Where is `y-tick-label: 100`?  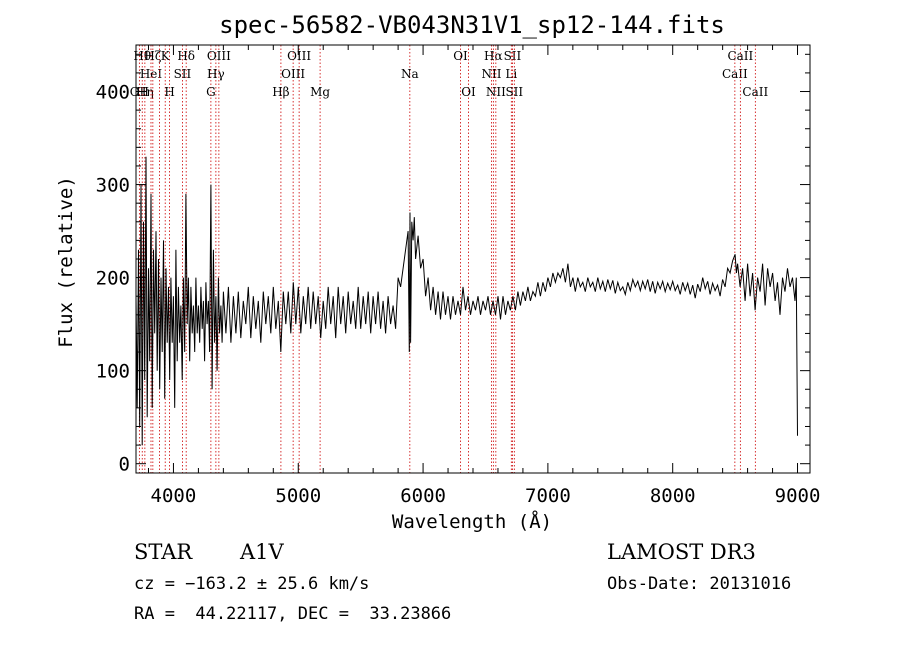
y-tick-label: 100 is located at coordinates (113, 372).